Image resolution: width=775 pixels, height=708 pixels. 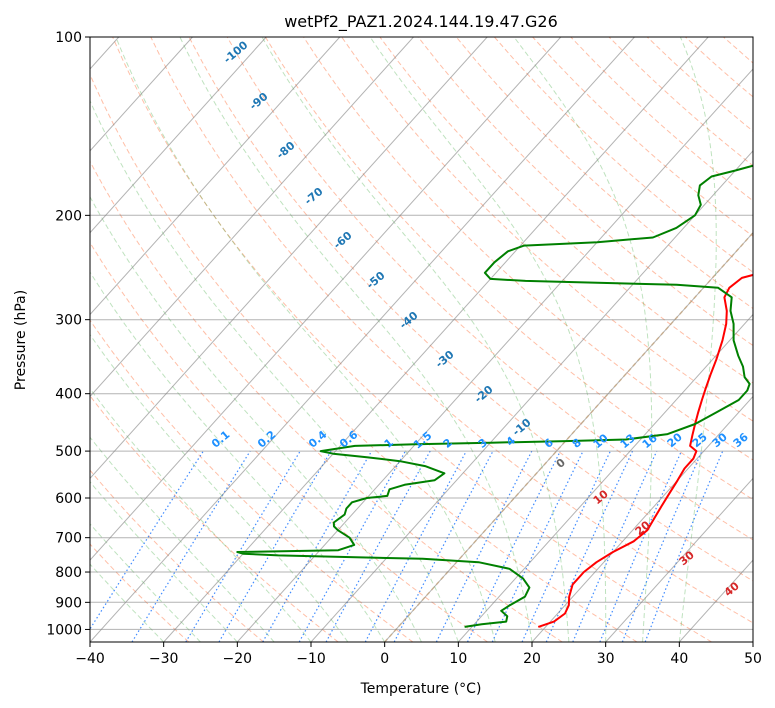 I want to click on y-tick-label: 700, so click(x=68, y=539).